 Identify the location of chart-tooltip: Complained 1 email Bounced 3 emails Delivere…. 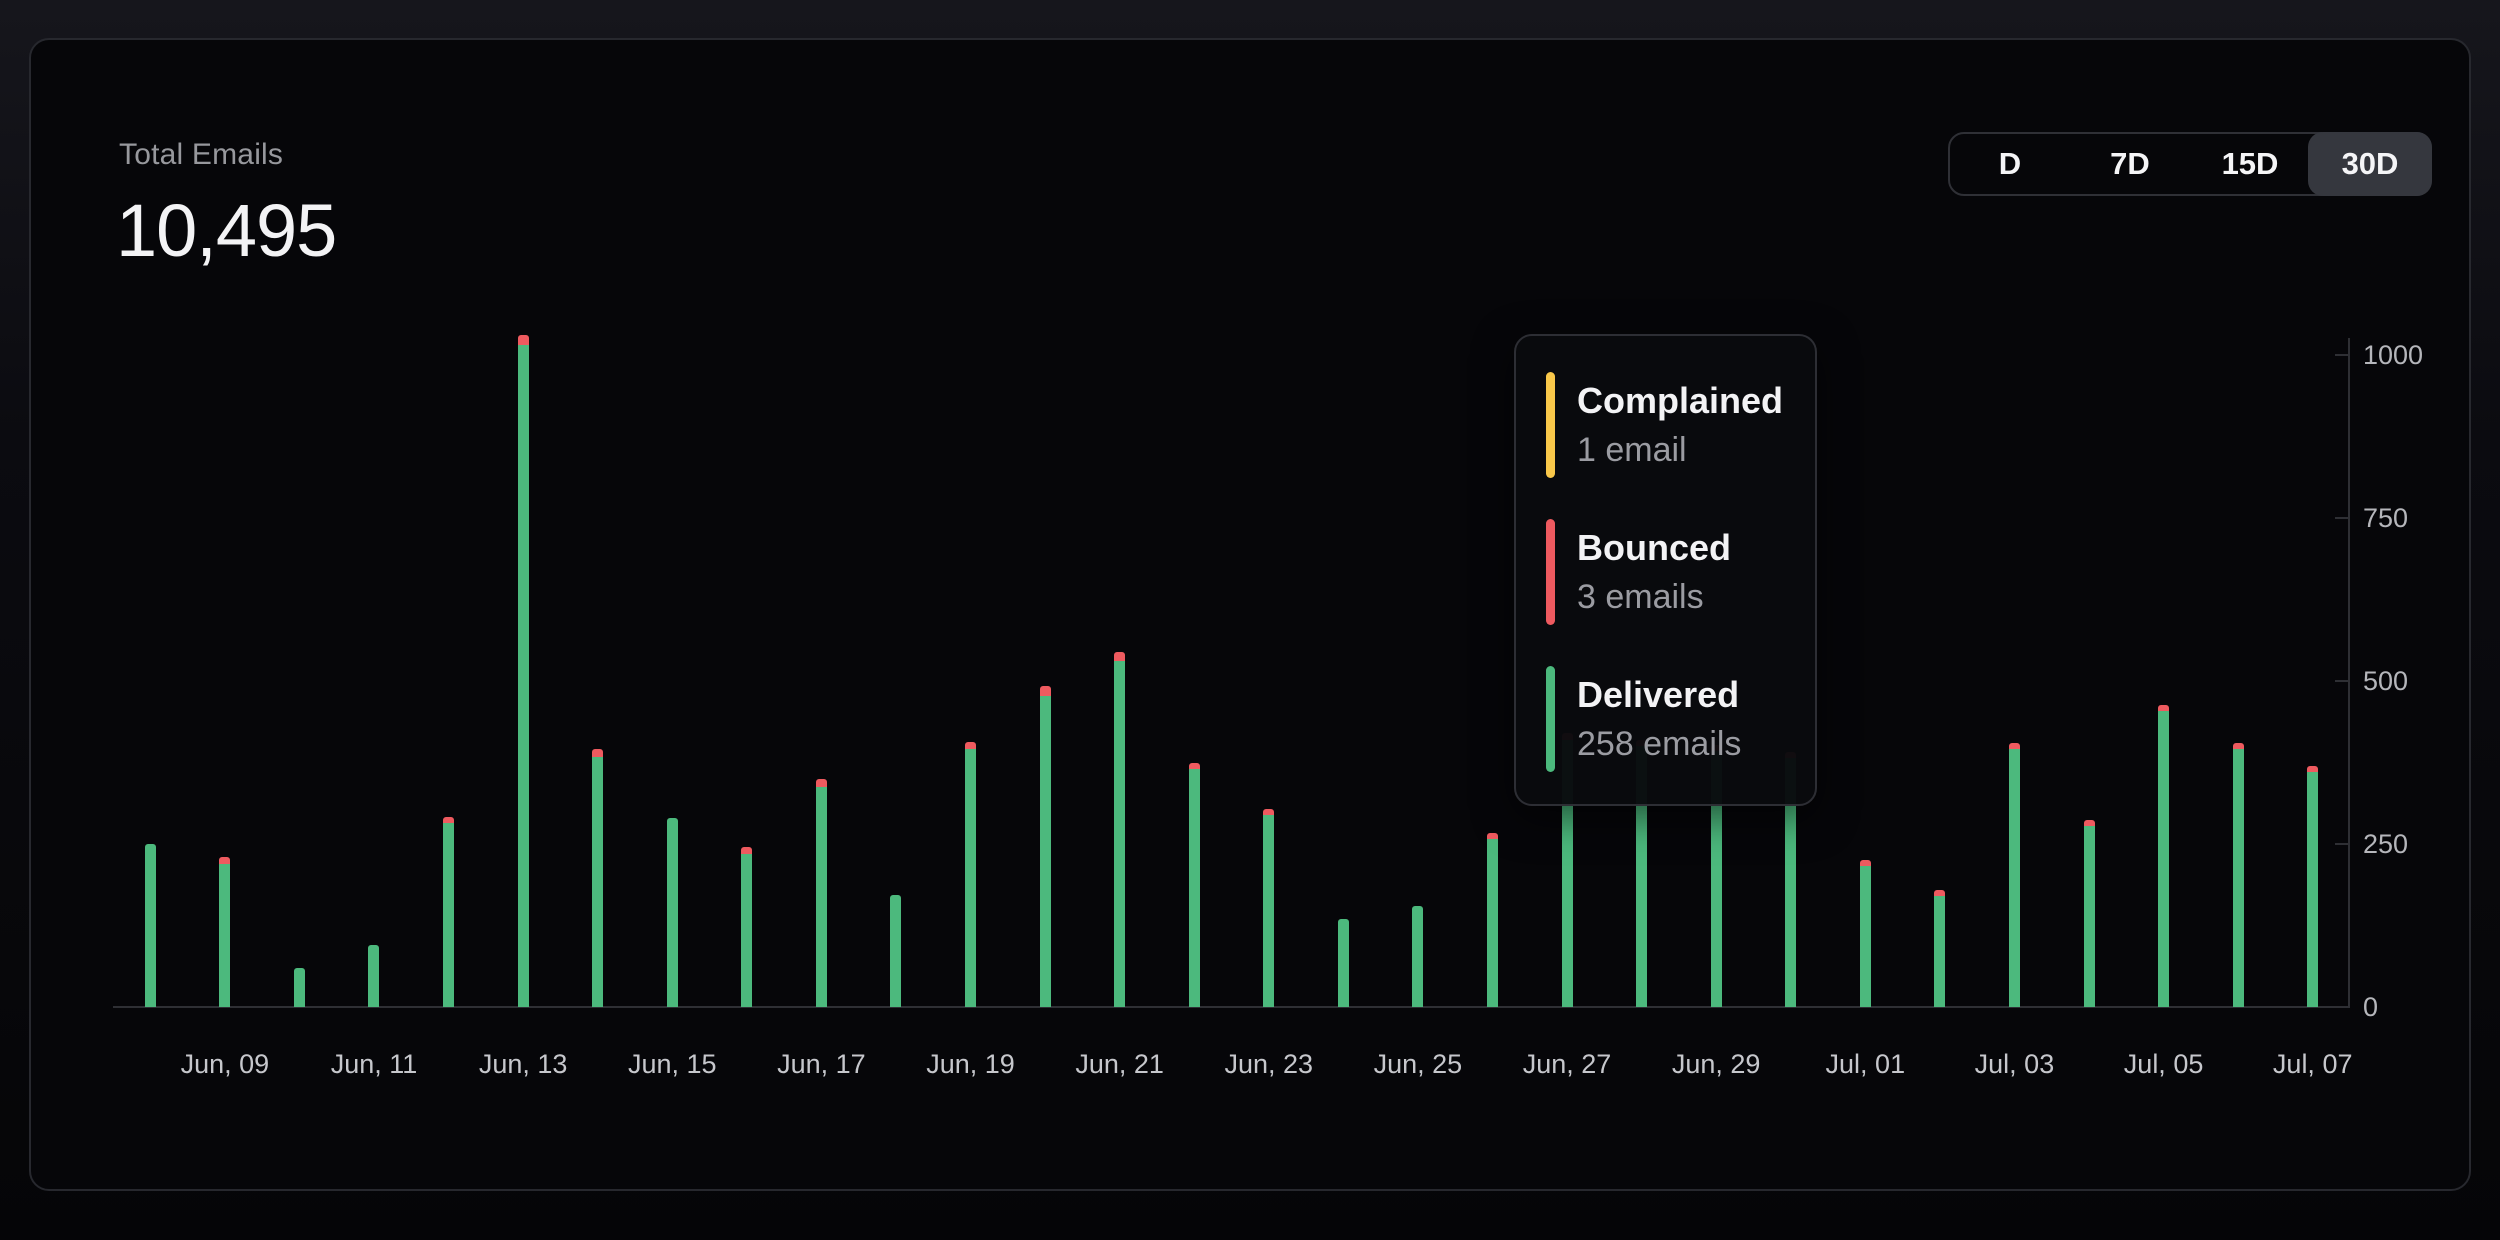
(1665, 570).